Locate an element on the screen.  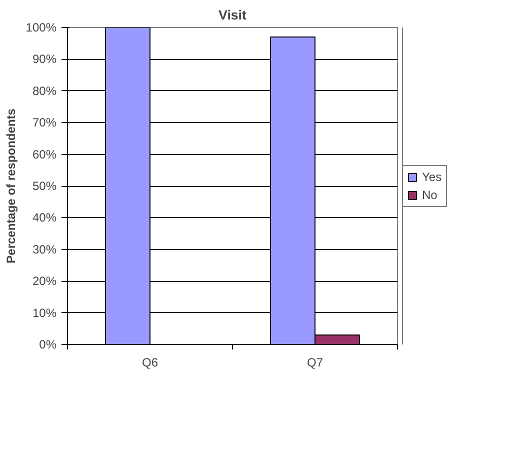
y-tick-label: 40% is located at coordinates (44, 217).